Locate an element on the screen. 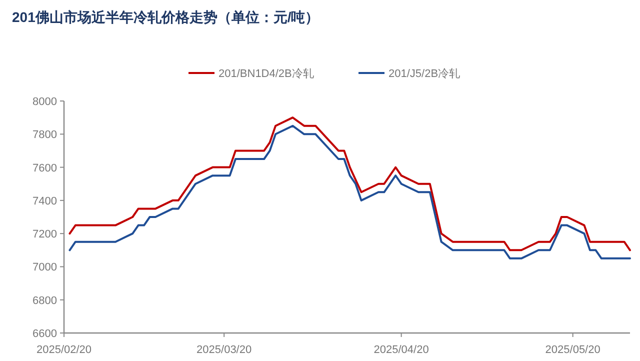 The image size is (640, 361). y-tick-label: 7600 is located at coordinates (44, 168).